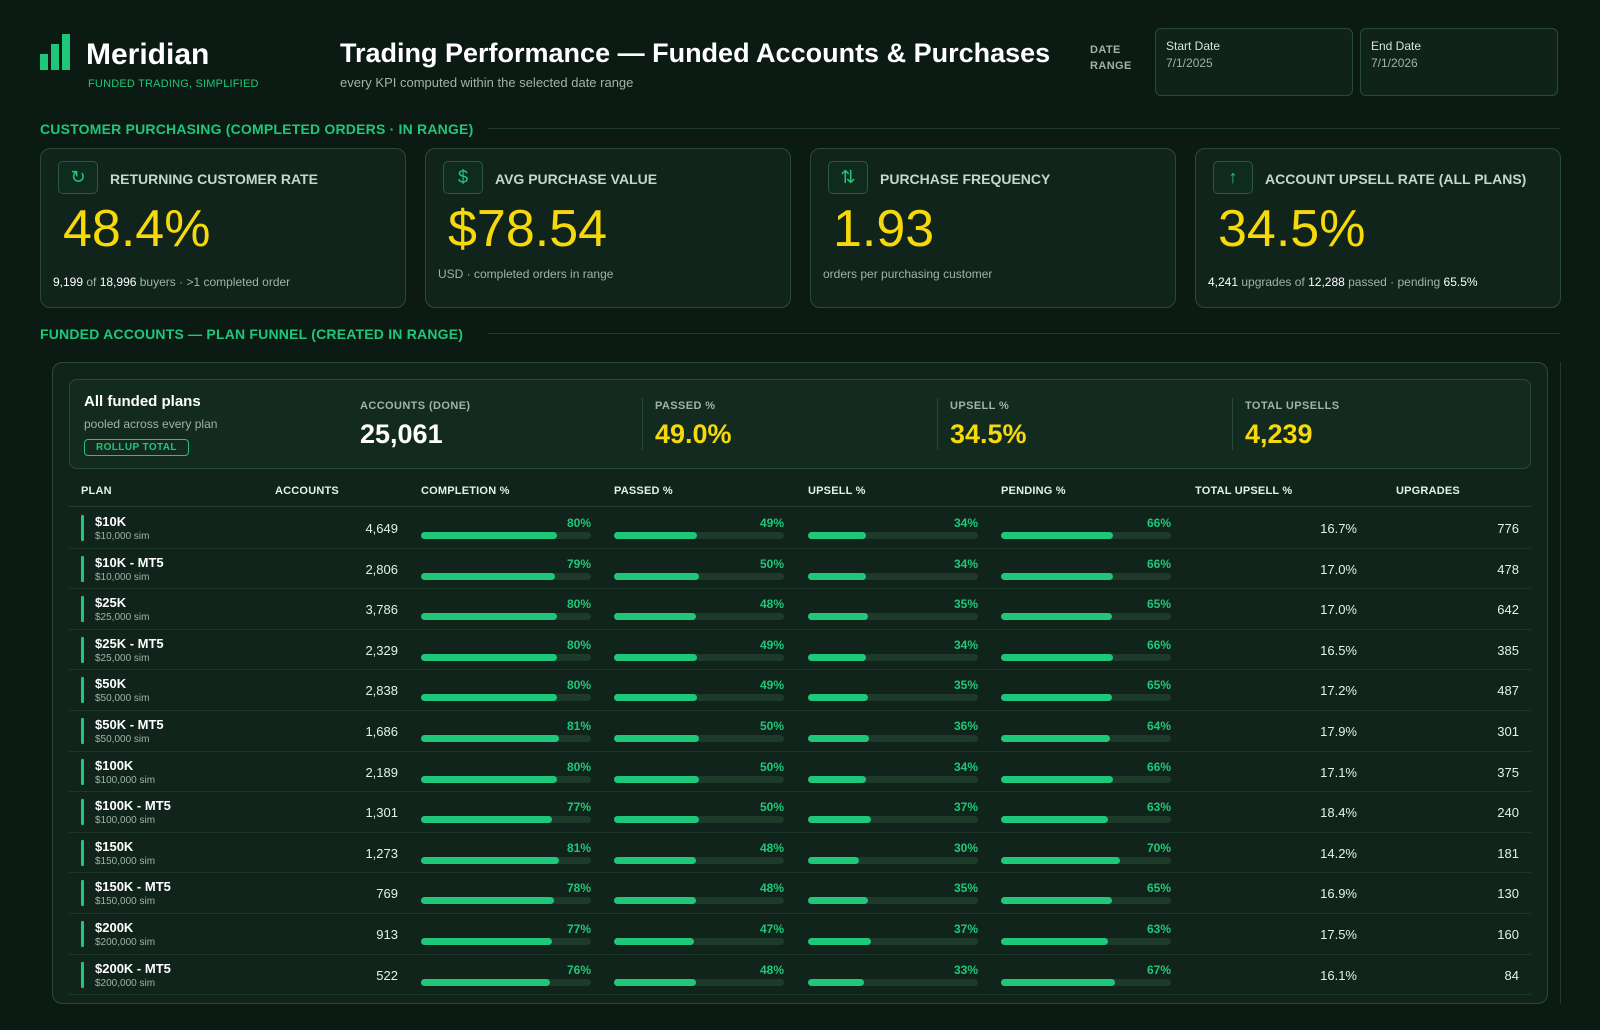 This screenshot has width=1600, height=1030. What do you see at coordinates (506, 569) in the screenshot?
I see `completion-meter: 79%` at bounding box center [506, 569].